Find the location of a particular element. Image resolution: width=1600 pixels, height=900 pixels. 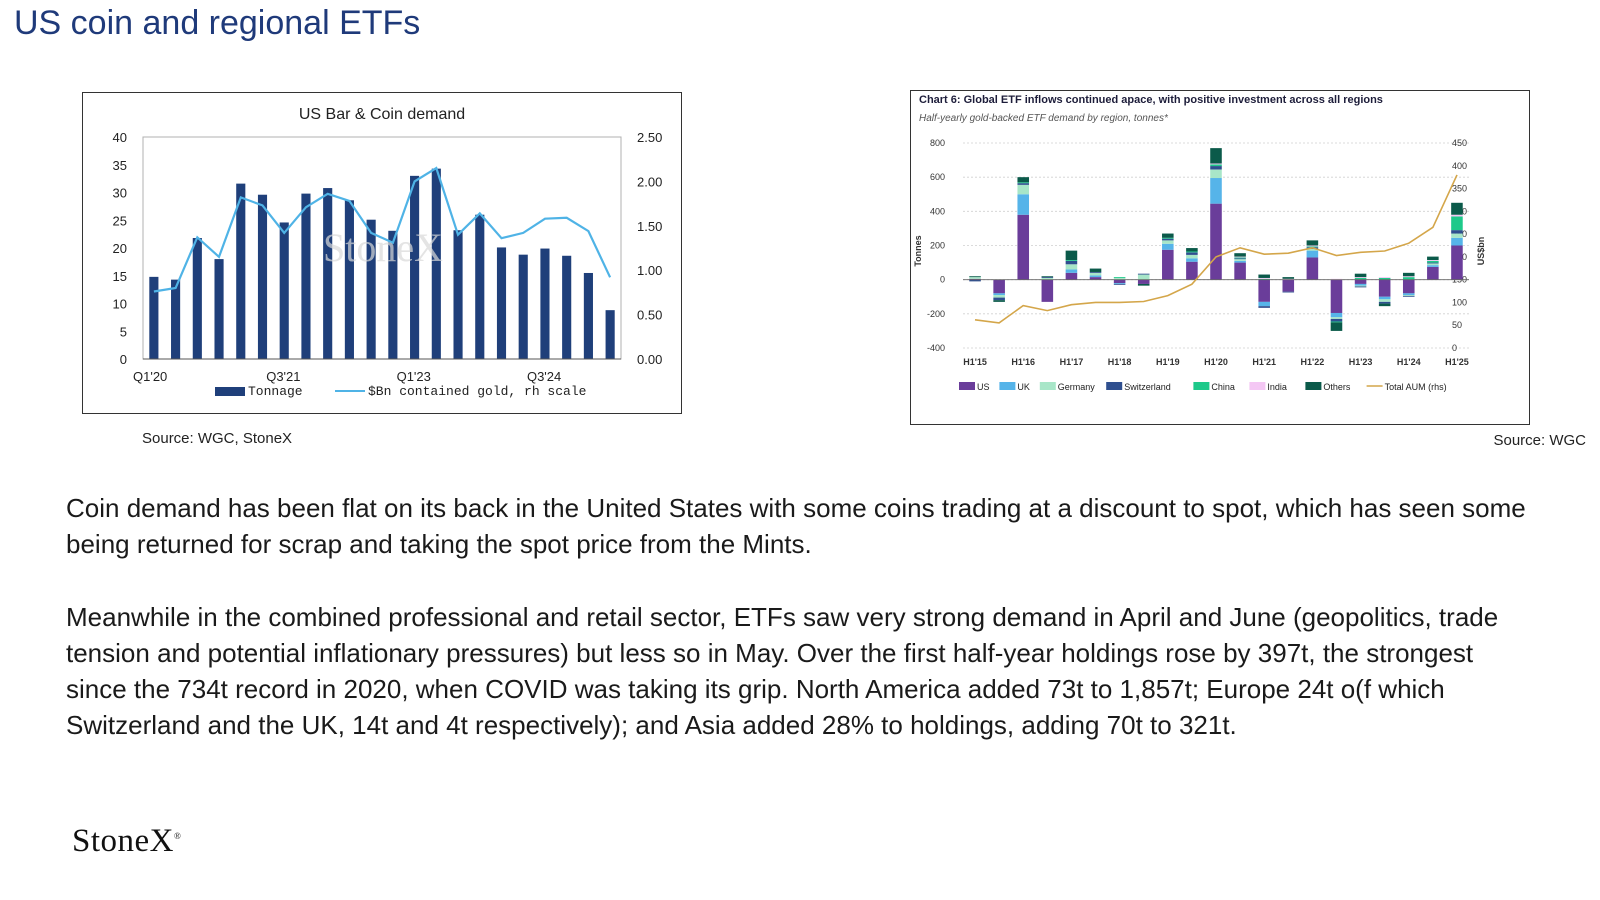

chart2-bar-china-H1'24 is located at coordinates (1408, 278).